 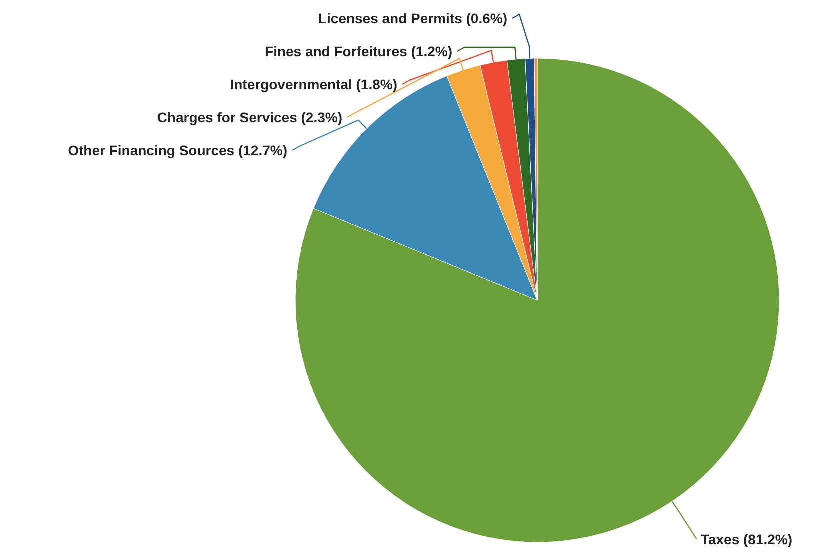 What do you see at coordinates (358, 52) in the screenshot?
I see `slice-label: Fines and Forfeitures (1.2%)` at bounding box center [358, 52].